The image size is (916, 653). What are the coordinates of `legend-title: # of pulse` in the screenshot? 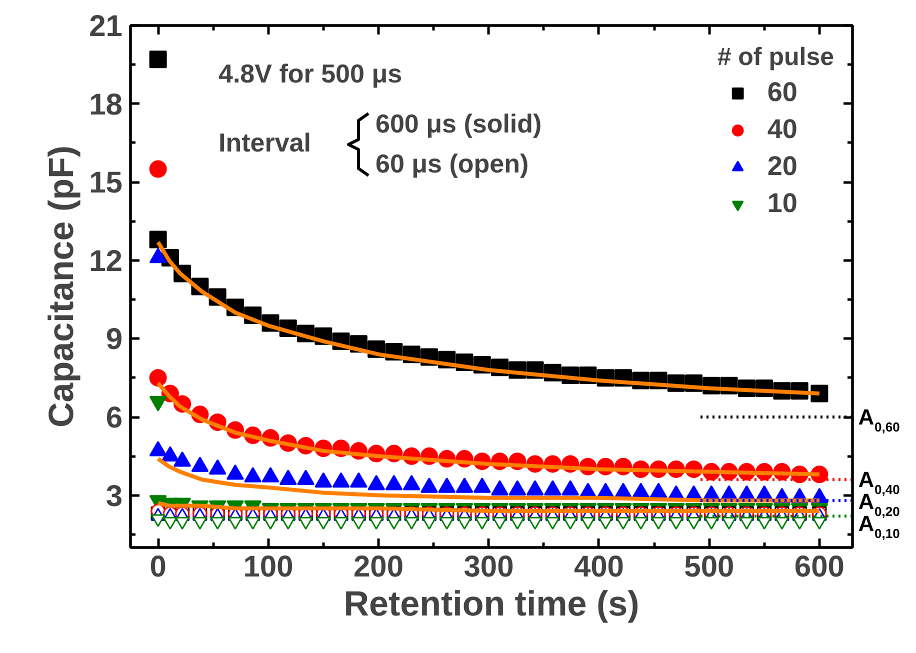 It's located at (775, 57).